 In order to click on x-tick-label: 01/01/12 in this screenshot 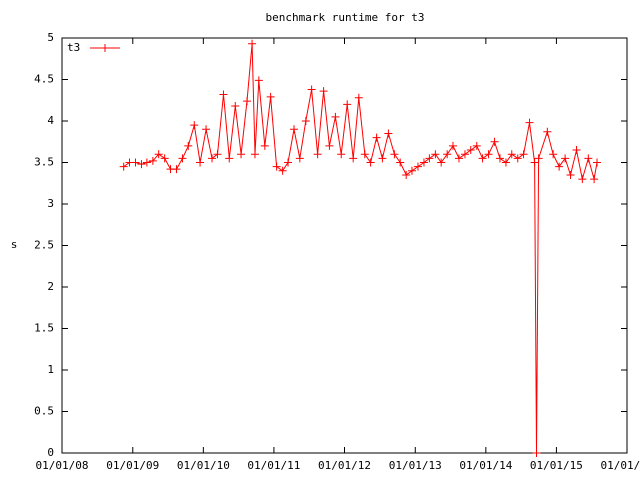, I will do `click(344, 465)`.